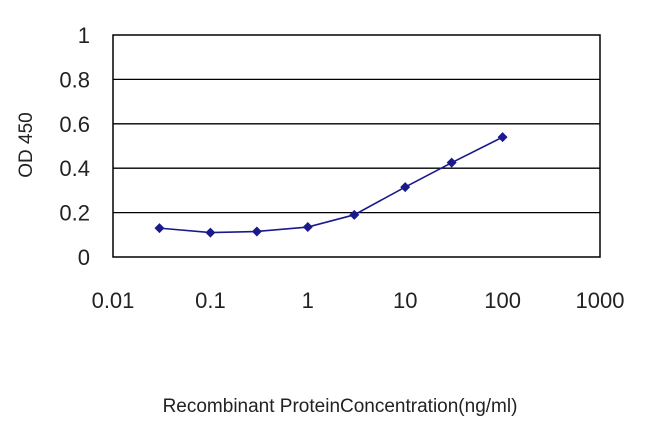 The height and width of the screenshot is (434, 650). I want to click on y-tick-label: 0.8, so click(74, 79).